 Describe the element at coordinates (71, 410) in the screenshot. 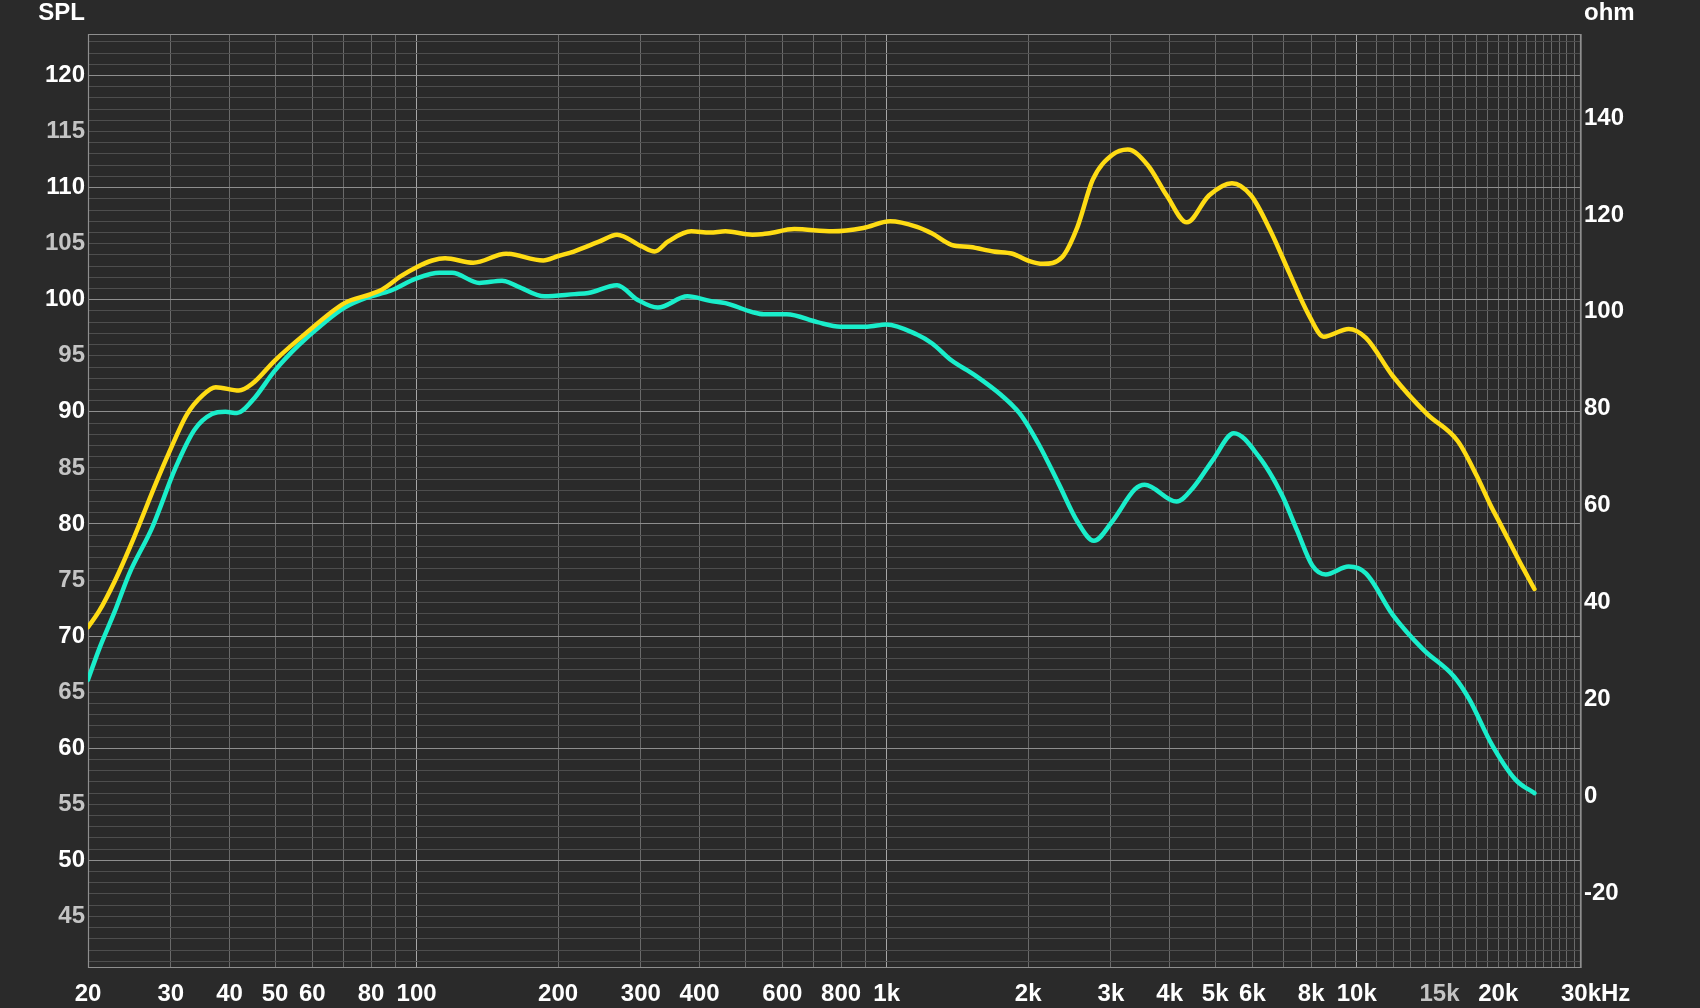

I see `y-tick-label: 90` at that location.